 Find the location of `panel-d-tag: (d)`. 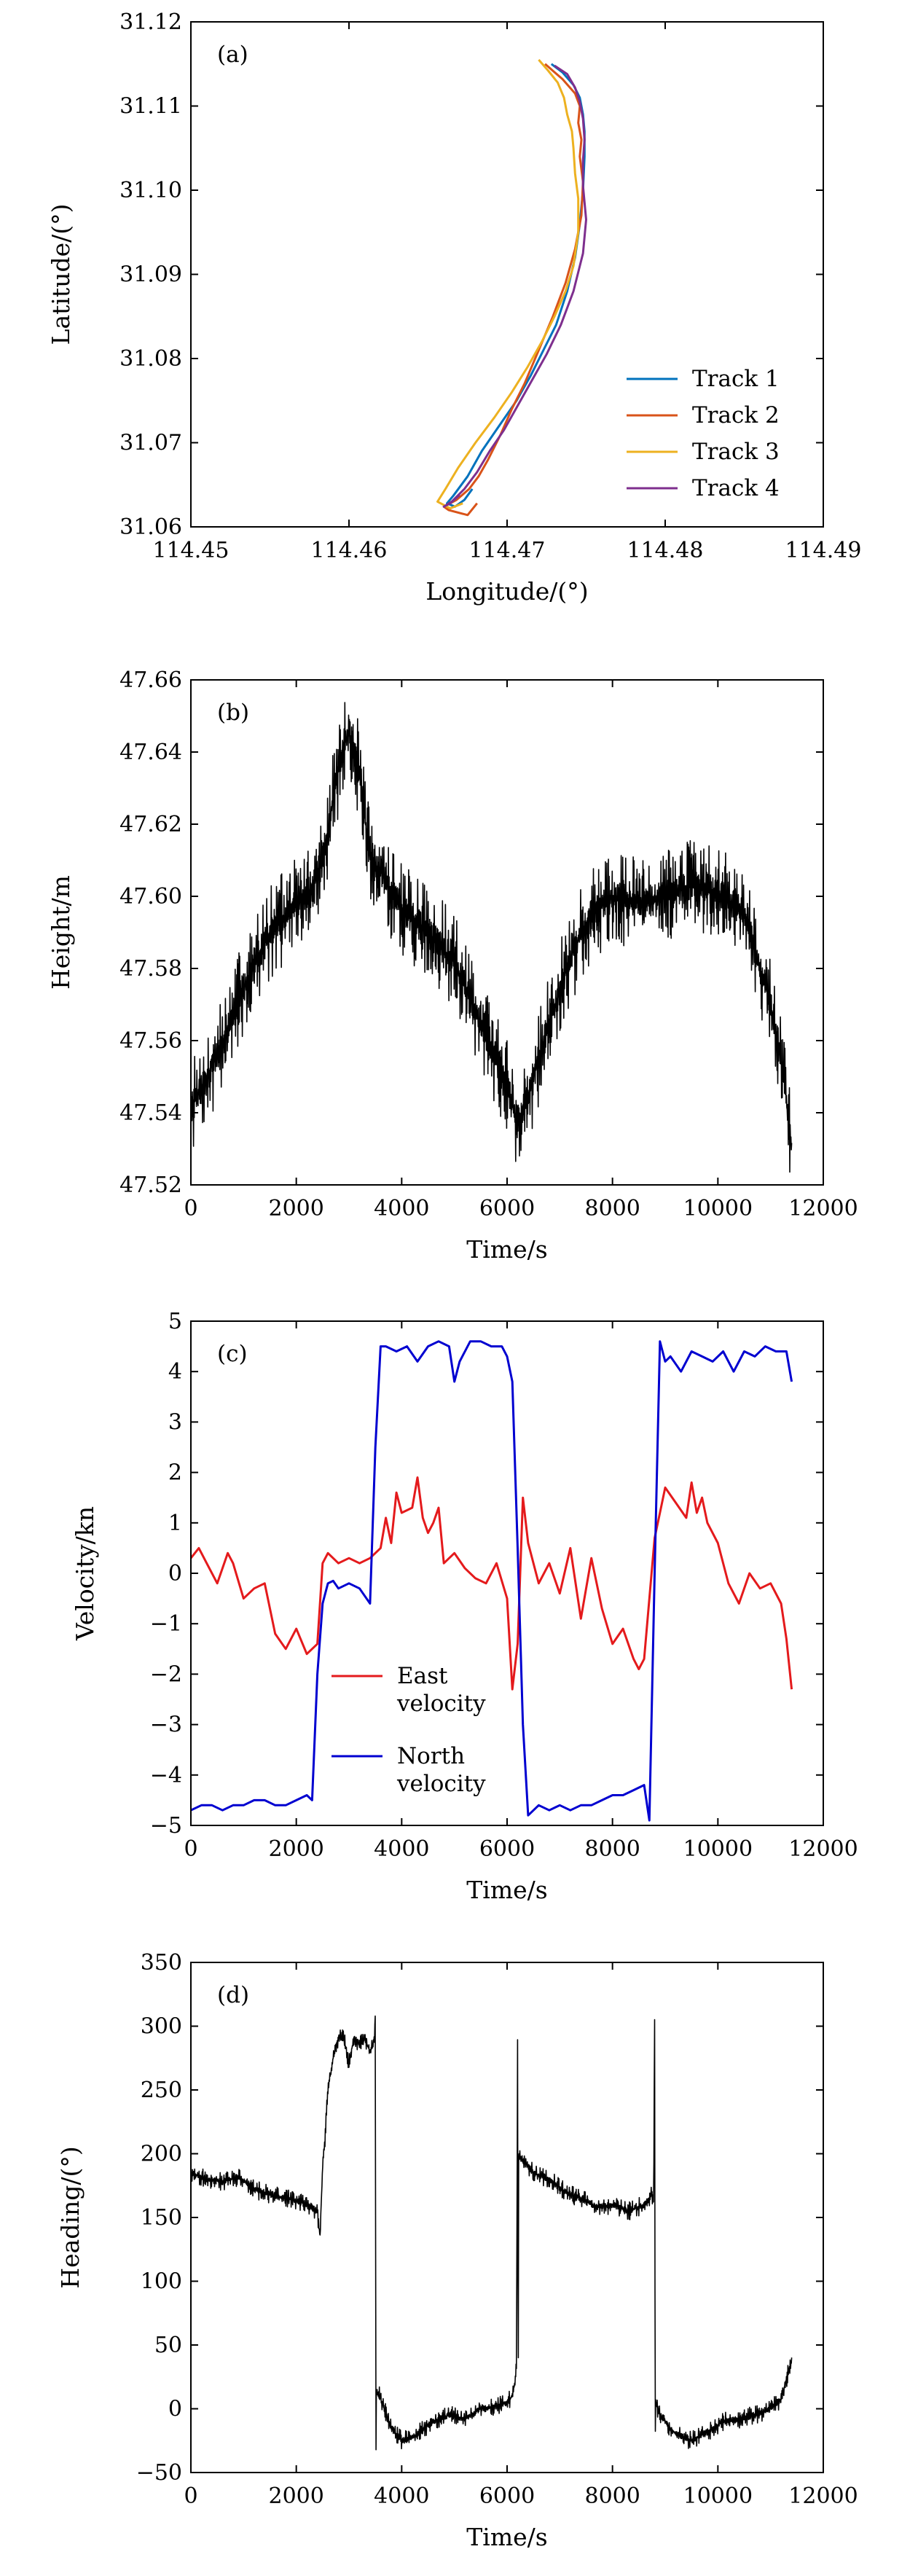

panel-d-tag: (d) is located at coordinates (233, 1995).